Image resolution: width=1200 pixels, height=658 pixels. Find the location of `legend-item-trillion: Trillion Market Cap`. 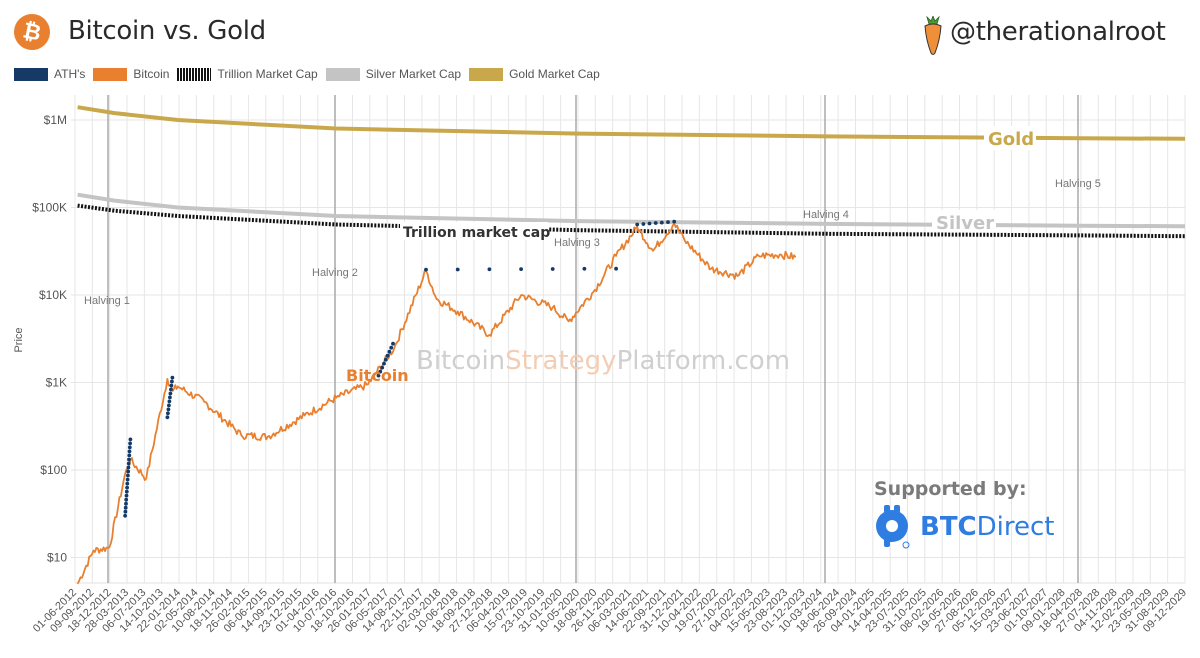

legend-item-trillion: Trillion Market Cap is located at coordinates (247, 74).